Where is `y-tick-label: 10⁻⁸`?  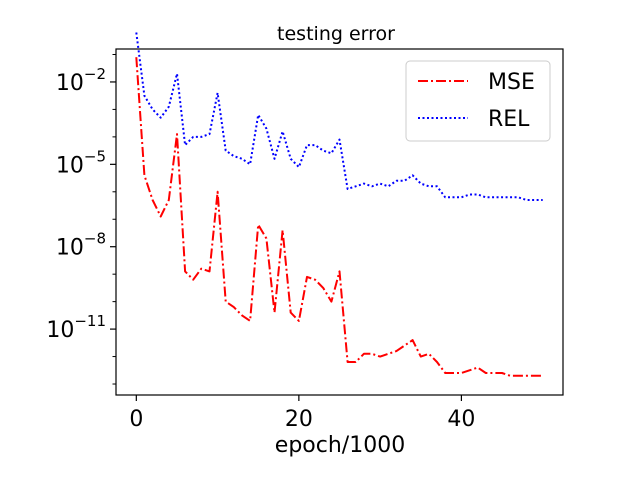 y-tick-label: 10⁻⁸ is located at coordinates (81, 245).